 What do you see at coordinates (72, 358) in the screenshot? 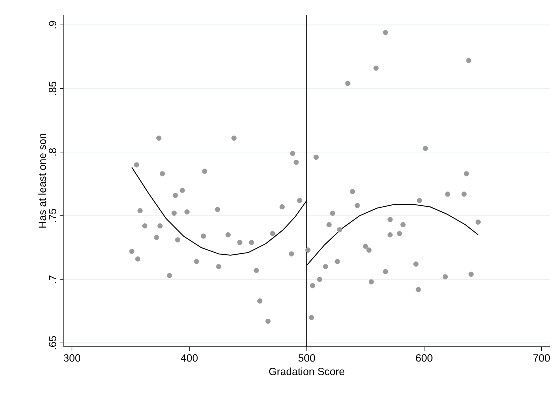
I see `x-tick-label: 300` at bounding box center [72, 358].